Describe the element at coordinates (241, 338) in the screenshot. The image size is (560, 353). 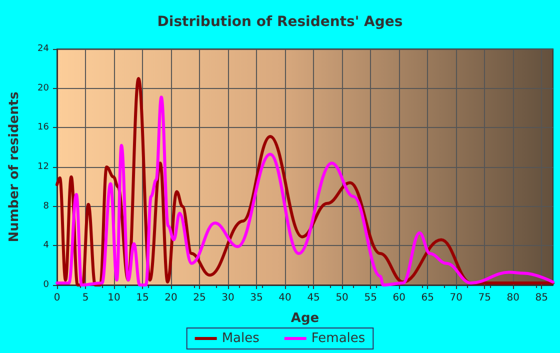
I see `legend-label: Males` at that location.